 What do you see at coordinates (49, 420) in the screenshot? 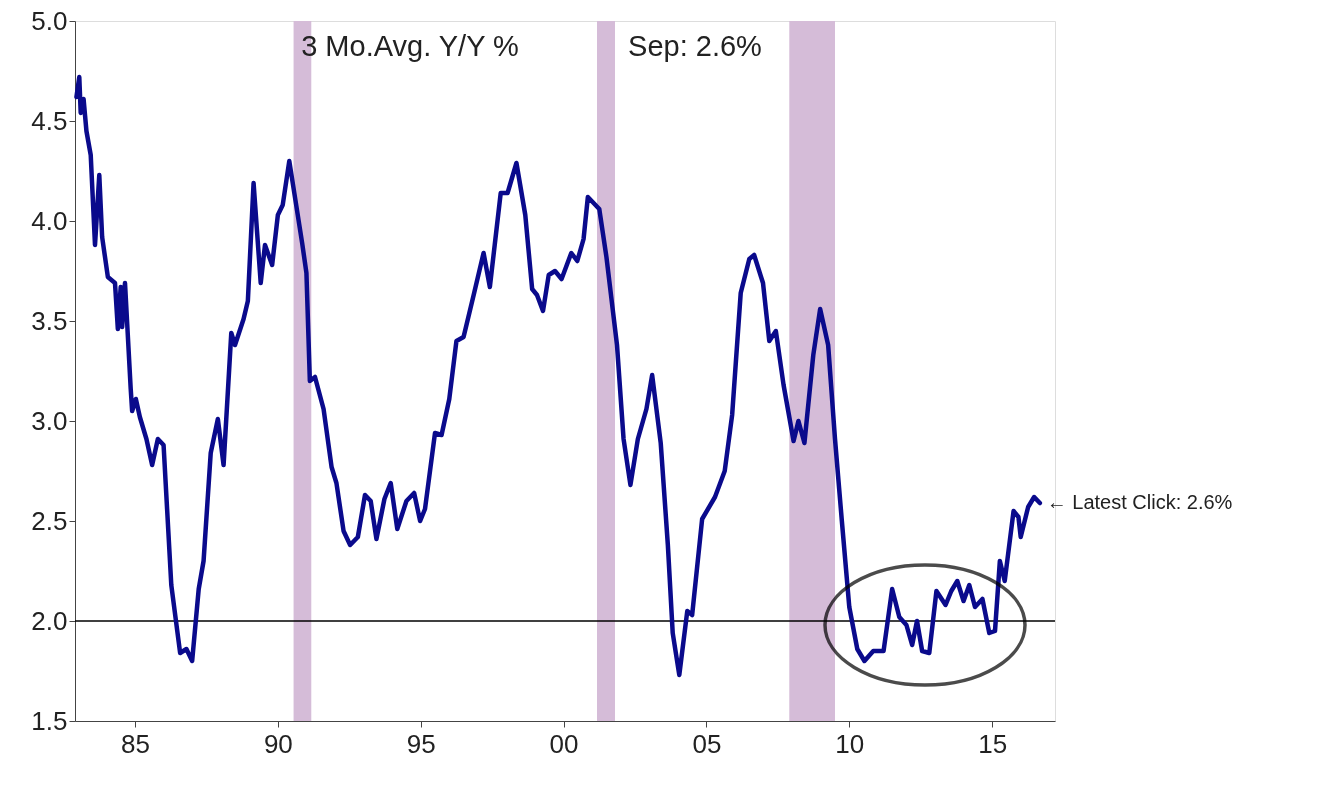
I see `y-tick-label: 3.0` at bounding box center [49, 420].